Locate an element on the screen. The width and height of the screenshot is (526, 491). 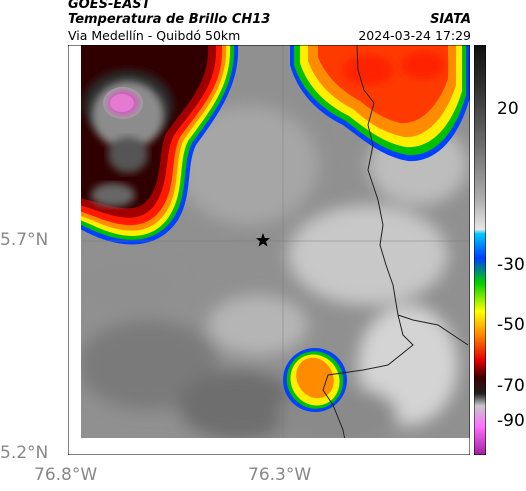
lon-label-76-3: 76.3°W is located at coordinates (280, 475).